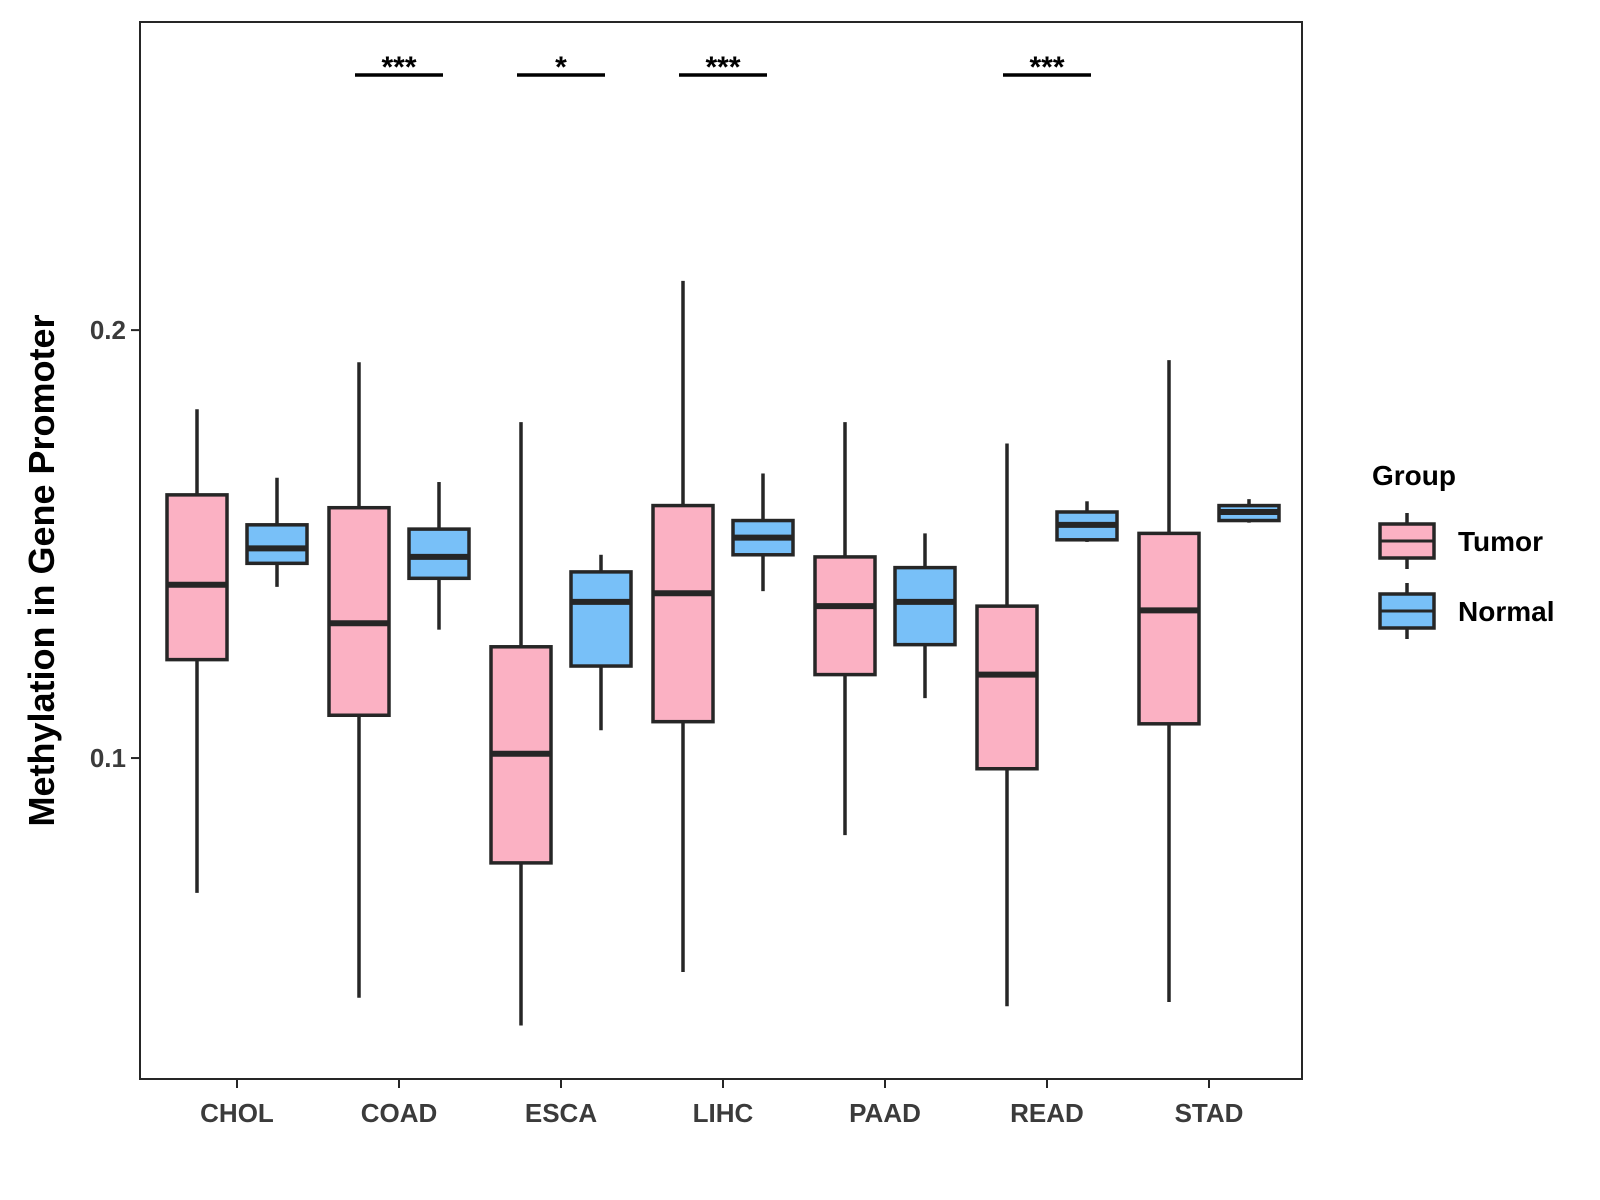 This screenshot has height=1200, width=1600. I want to click on legend-label-normal: Normal, so click(1506, 611).